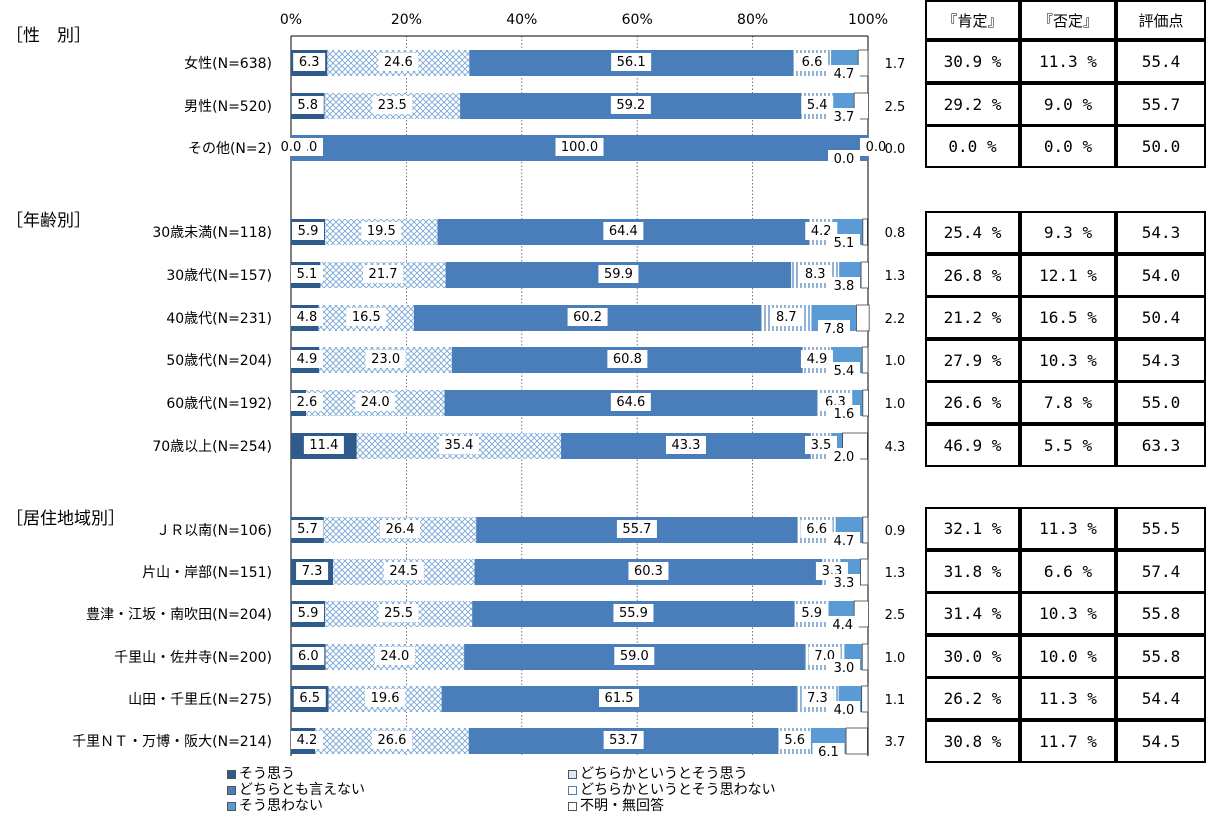 The height and width of the screenshot is (821, 1214). Describe the element at coordinates (1161, 528) in the screenshot. I see `score-cell: 55.5` at that location.